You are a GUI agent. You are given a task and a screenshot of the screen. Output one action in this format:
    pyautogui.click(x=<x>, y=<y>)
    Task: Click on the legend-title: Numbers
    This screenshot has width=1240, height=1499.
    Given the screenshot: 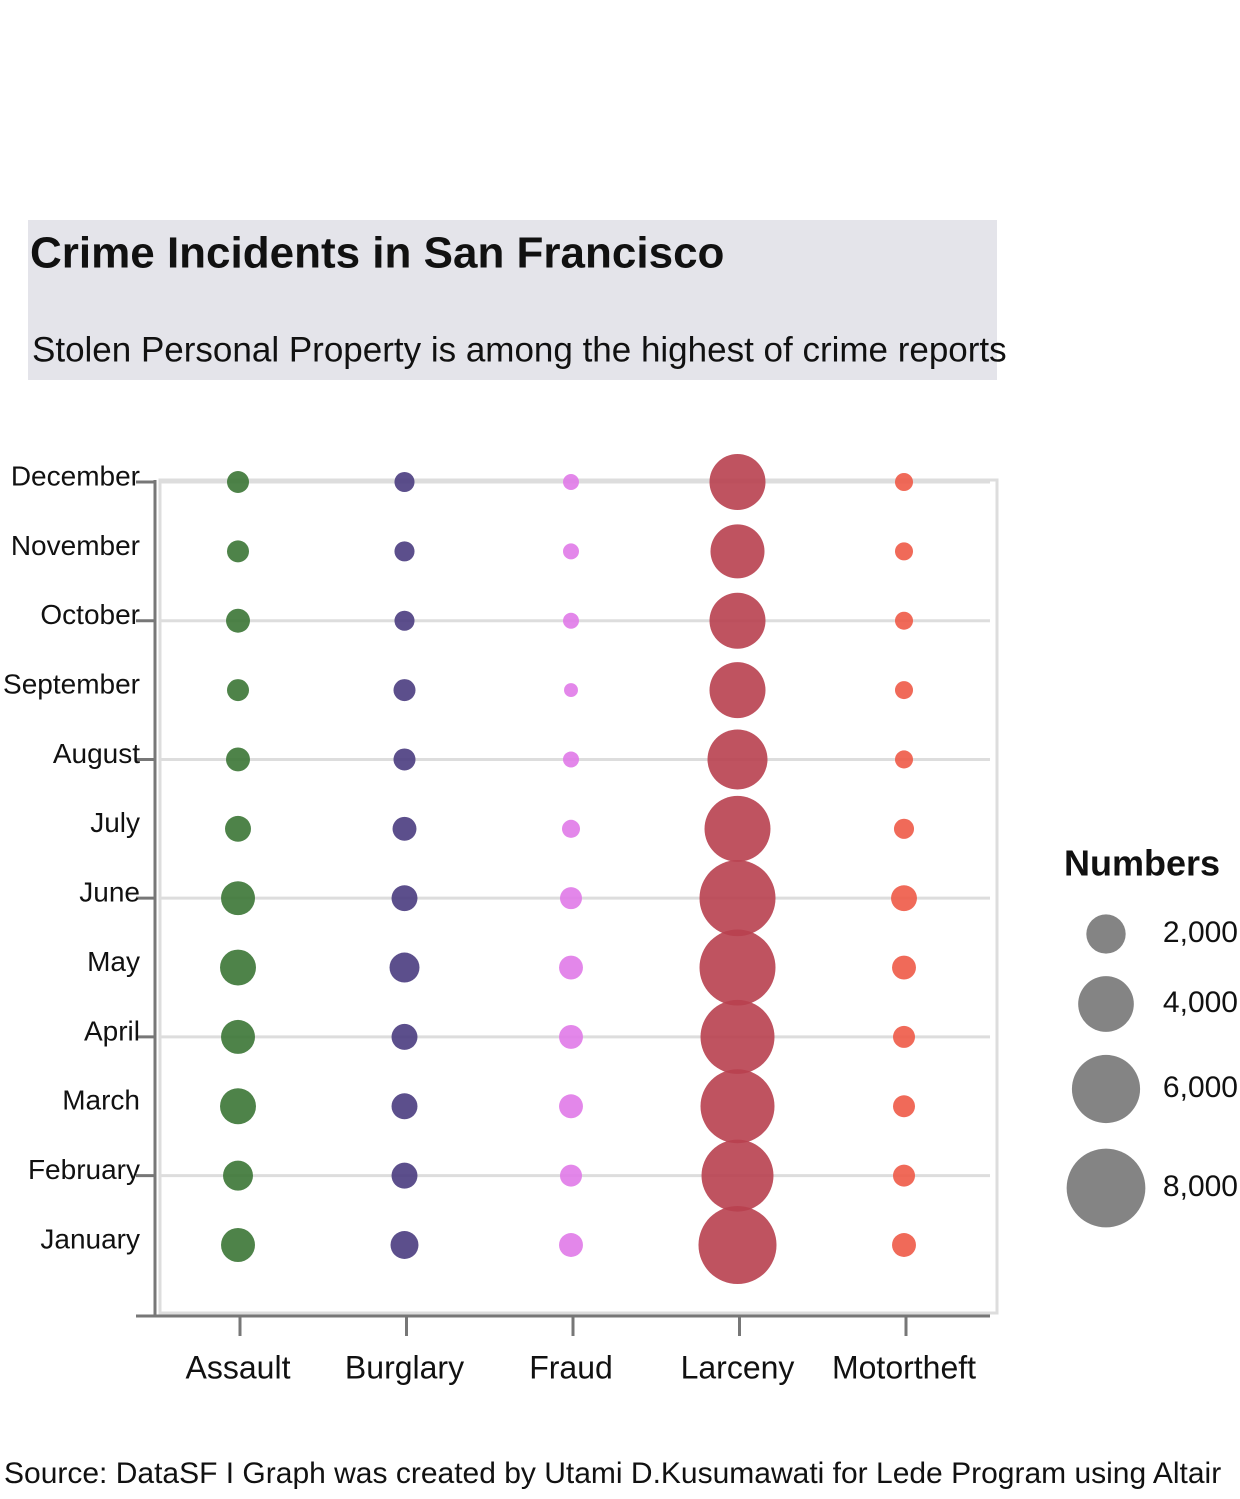 What is the action you would take?
    pyautogui.click(x=1142, y=863)
    